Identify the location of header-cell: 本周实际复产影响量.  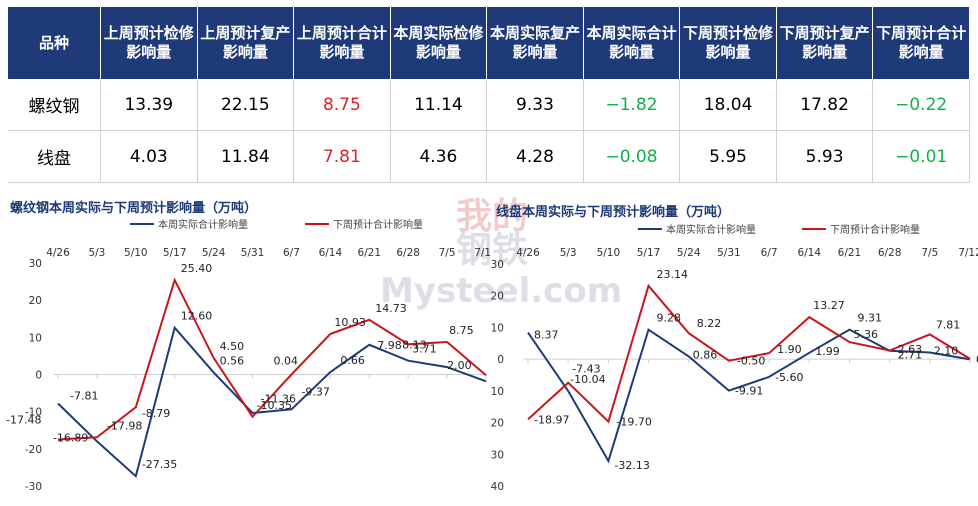
(535, 43).